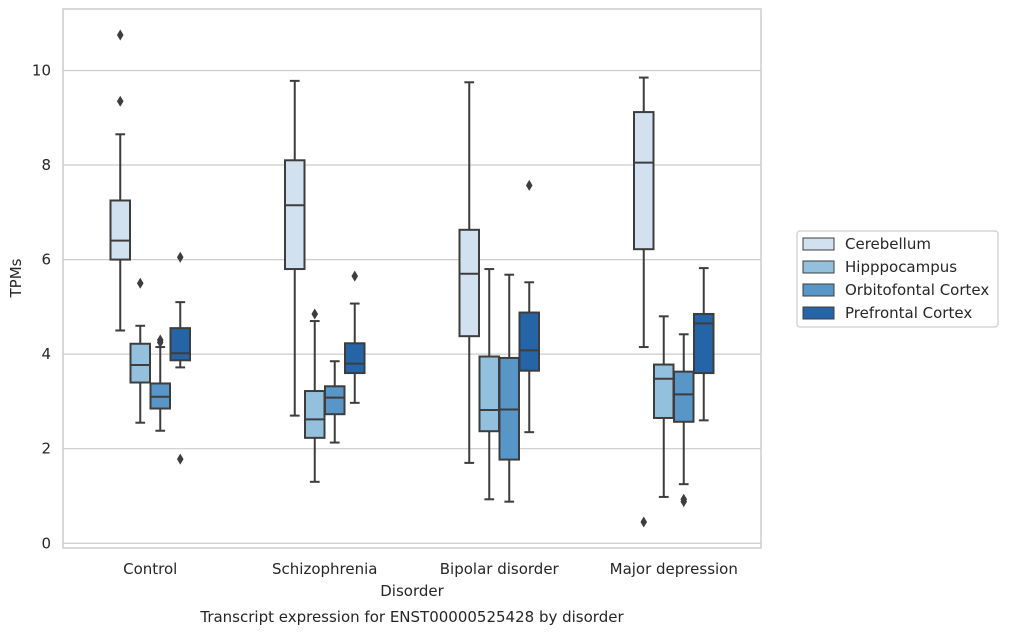 The height and width of the screenshot is (634, 1009). I want to click on legend-label: Cerebellum, so click(888, 244).